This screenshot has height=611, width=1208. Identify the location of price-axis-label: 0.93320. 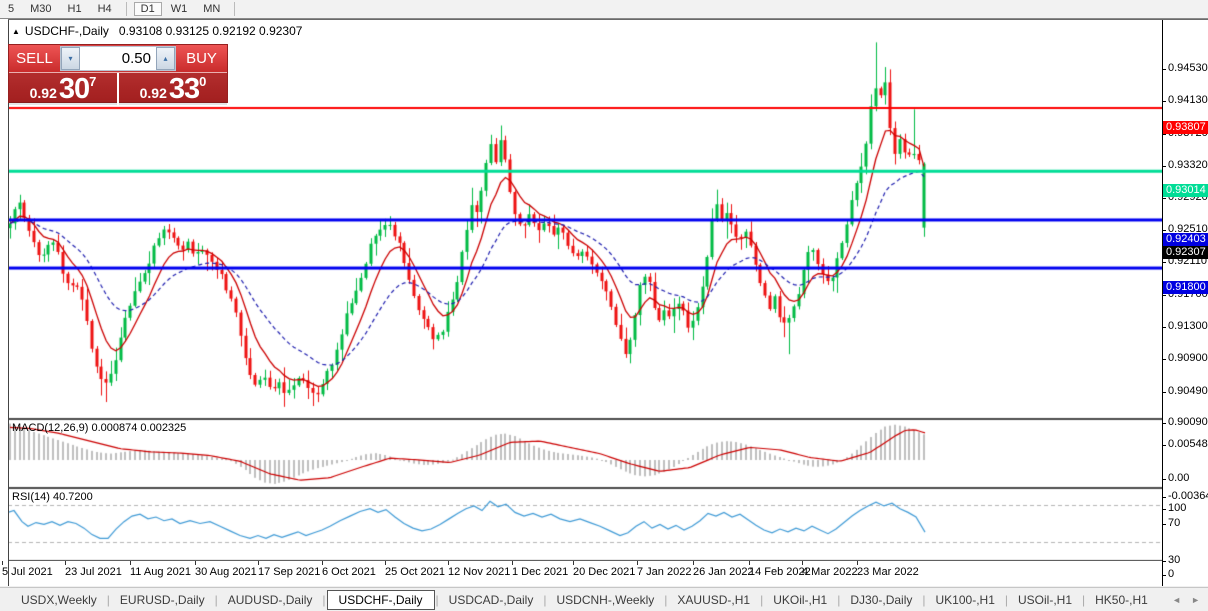
(1188, 164).